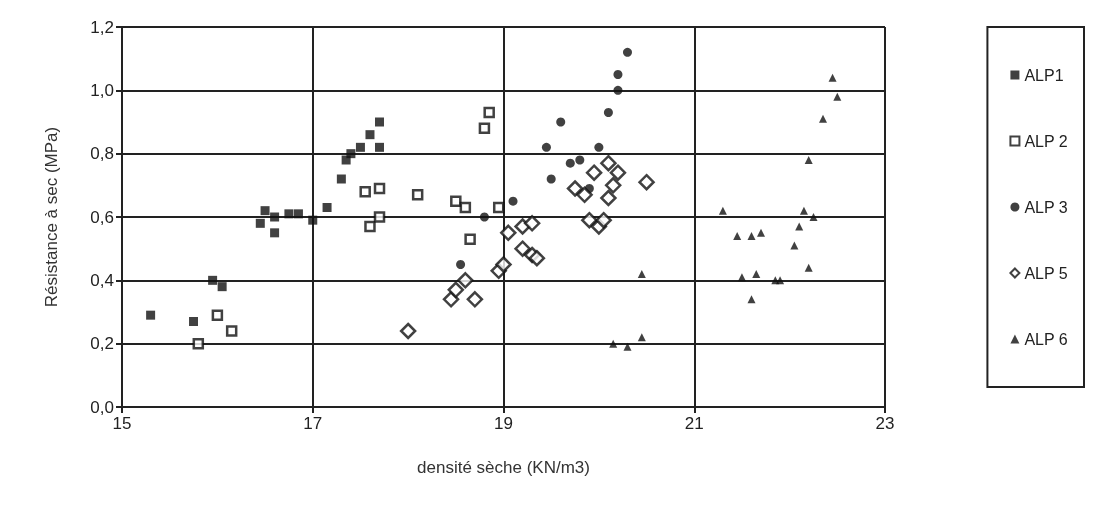  I want to click on x-tick-label: 19, so click(503, 423).